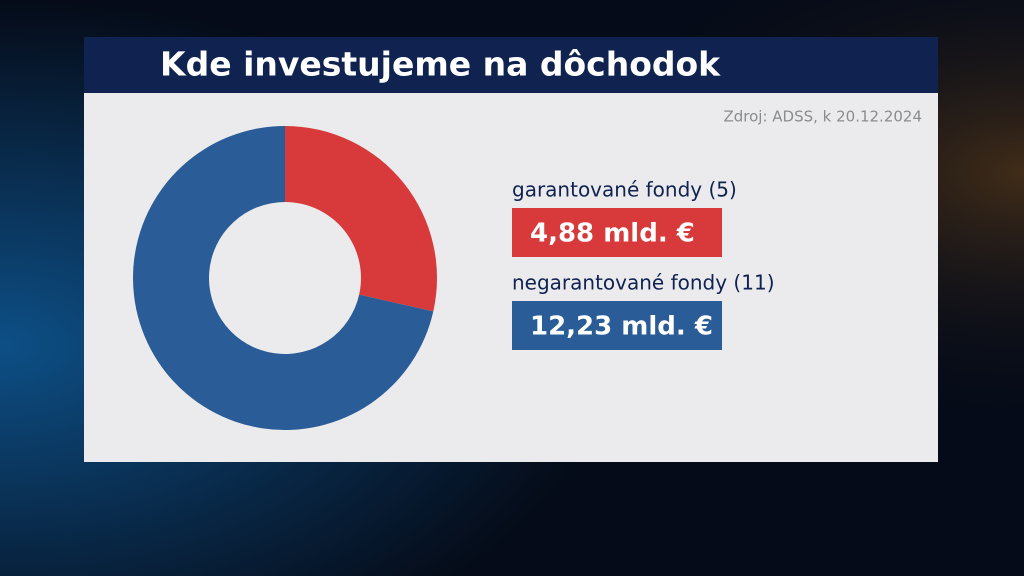 The image size is (1024, 580). I want to click on title-bar, so click(511, 65).